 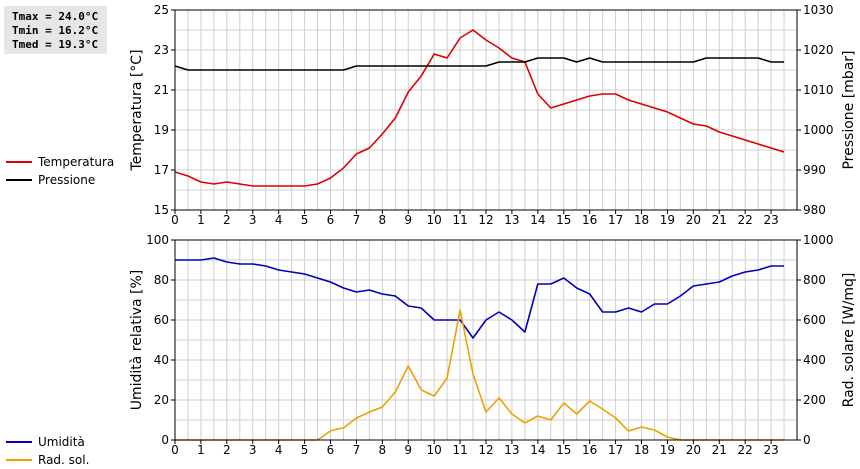 I want to click on tmed-text: Tmed = 19.3°C, so click(x=55, y=44).